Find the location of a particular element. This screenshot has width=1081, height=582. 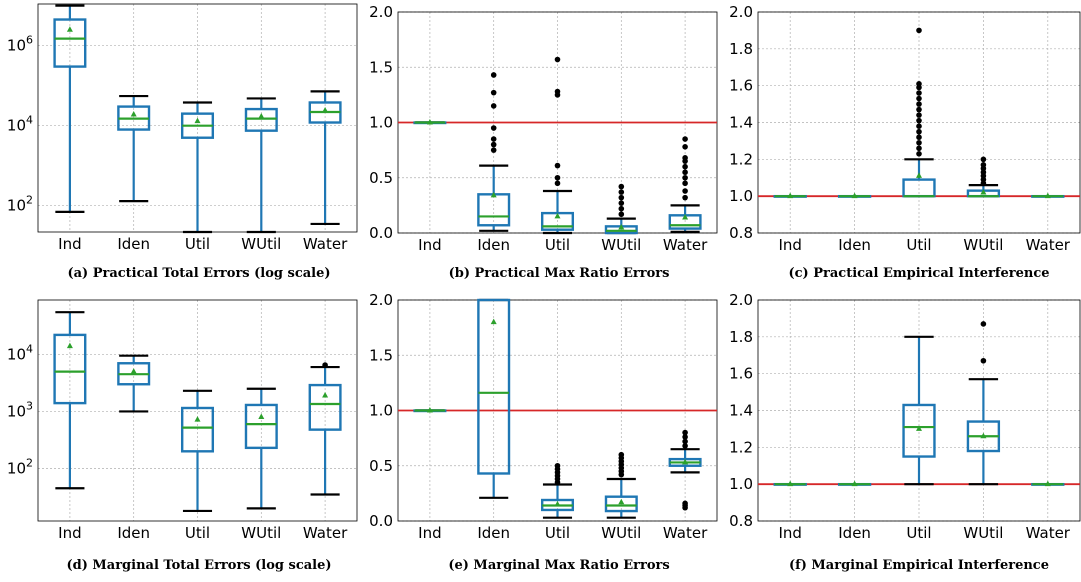

chart-svg-d: 10² 10³ 10⁴ Ind Iden Util WUtil Water is located at coordinates (182, 420).